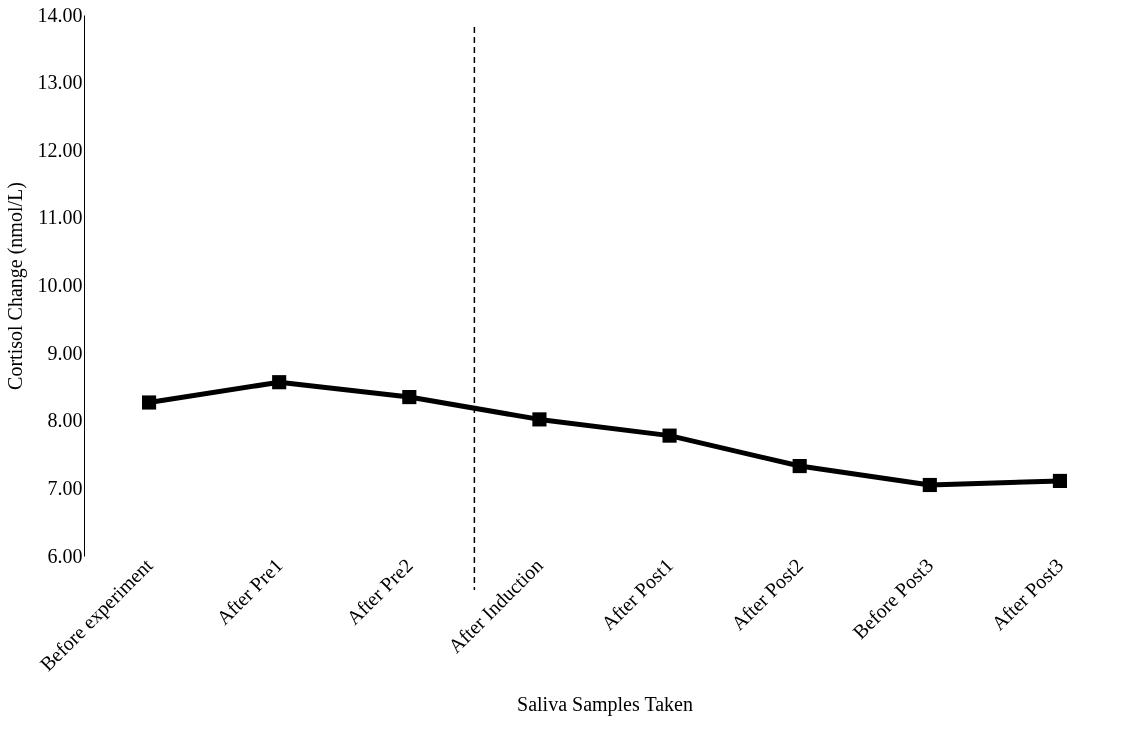 The height and width of the screenshot is (733, 1144). I want to click on y-tick-label: 9.00, so click(65, 352).